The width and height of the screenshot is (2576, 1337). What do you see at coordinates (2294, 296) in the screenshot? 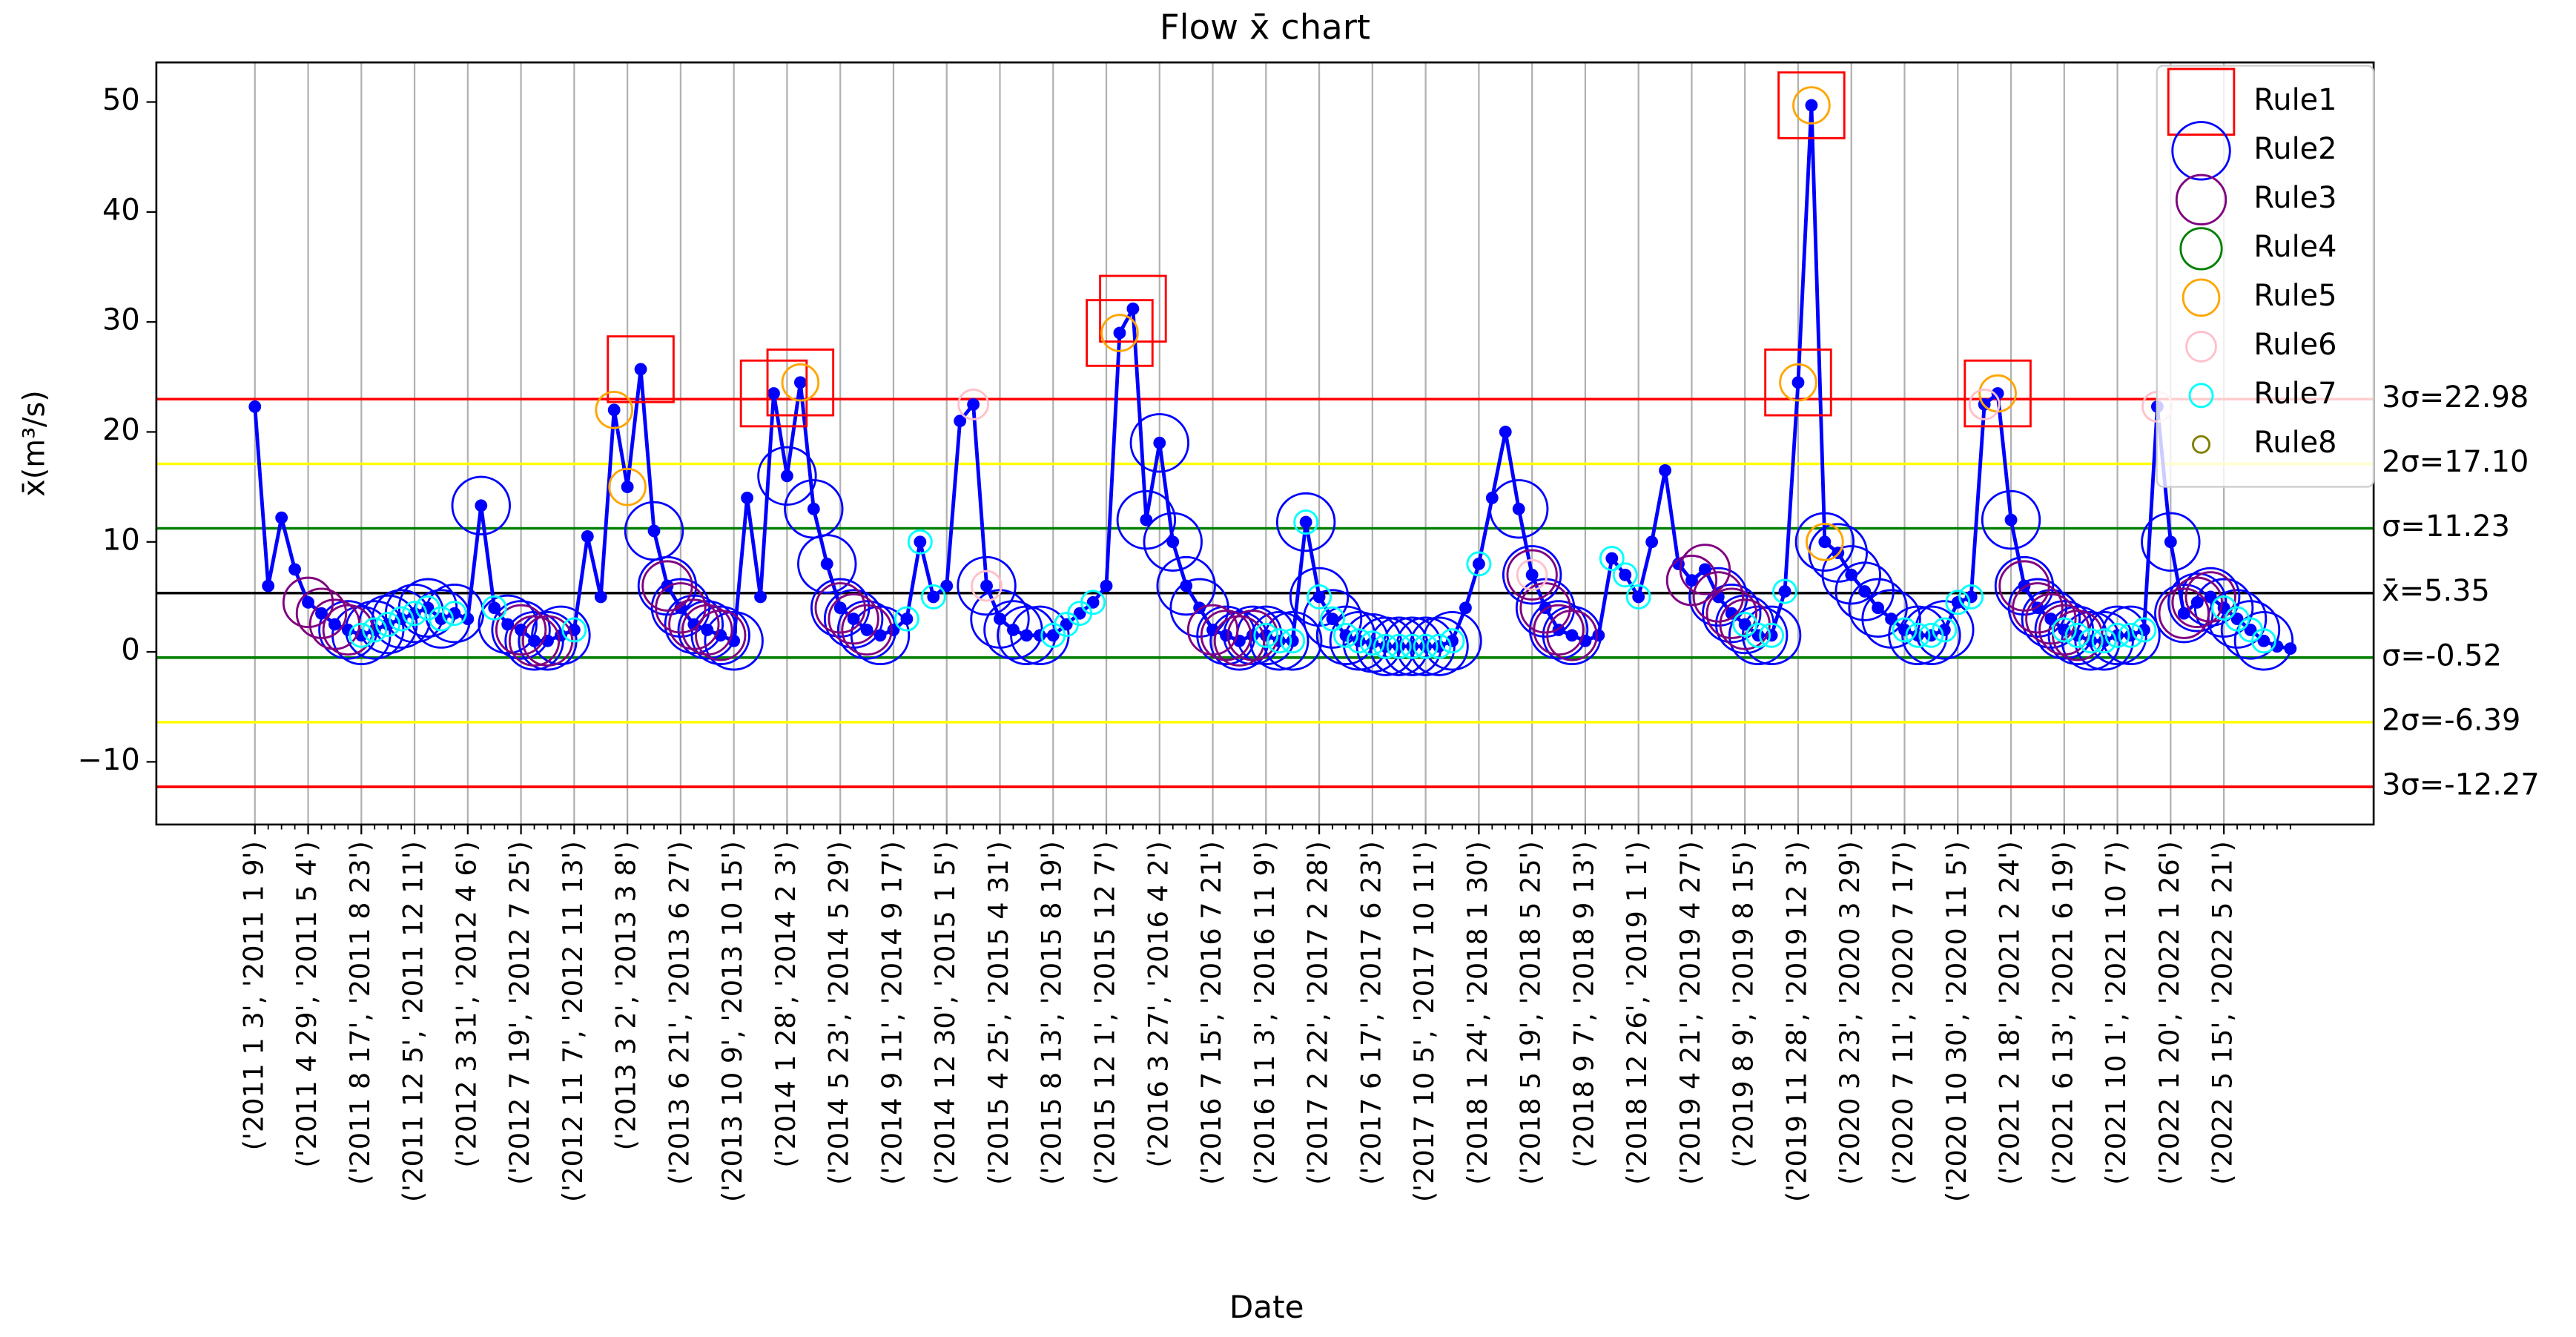
I see `legend-label: Rule5` at bounding box center [2294, 296].